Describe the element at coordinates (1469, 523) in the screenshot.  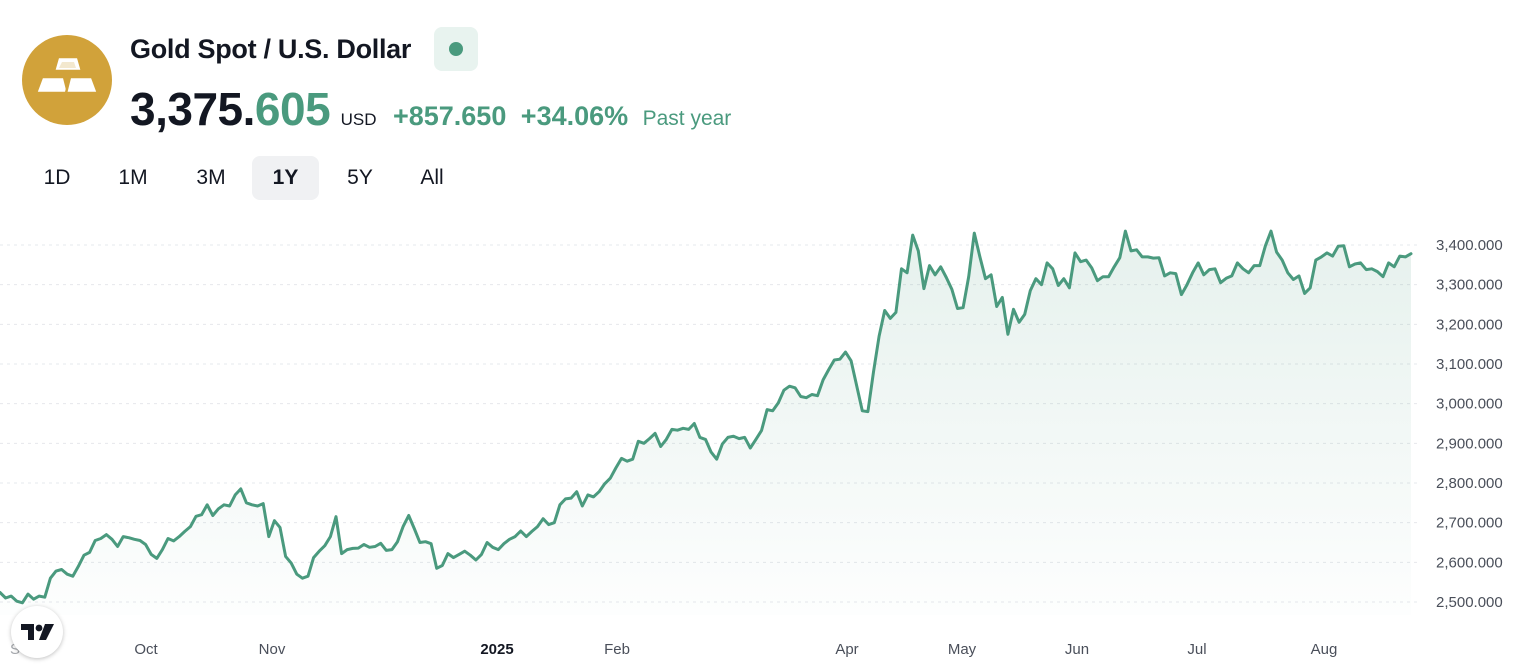
I see `y-tick-label: 2,700.000` at that location.